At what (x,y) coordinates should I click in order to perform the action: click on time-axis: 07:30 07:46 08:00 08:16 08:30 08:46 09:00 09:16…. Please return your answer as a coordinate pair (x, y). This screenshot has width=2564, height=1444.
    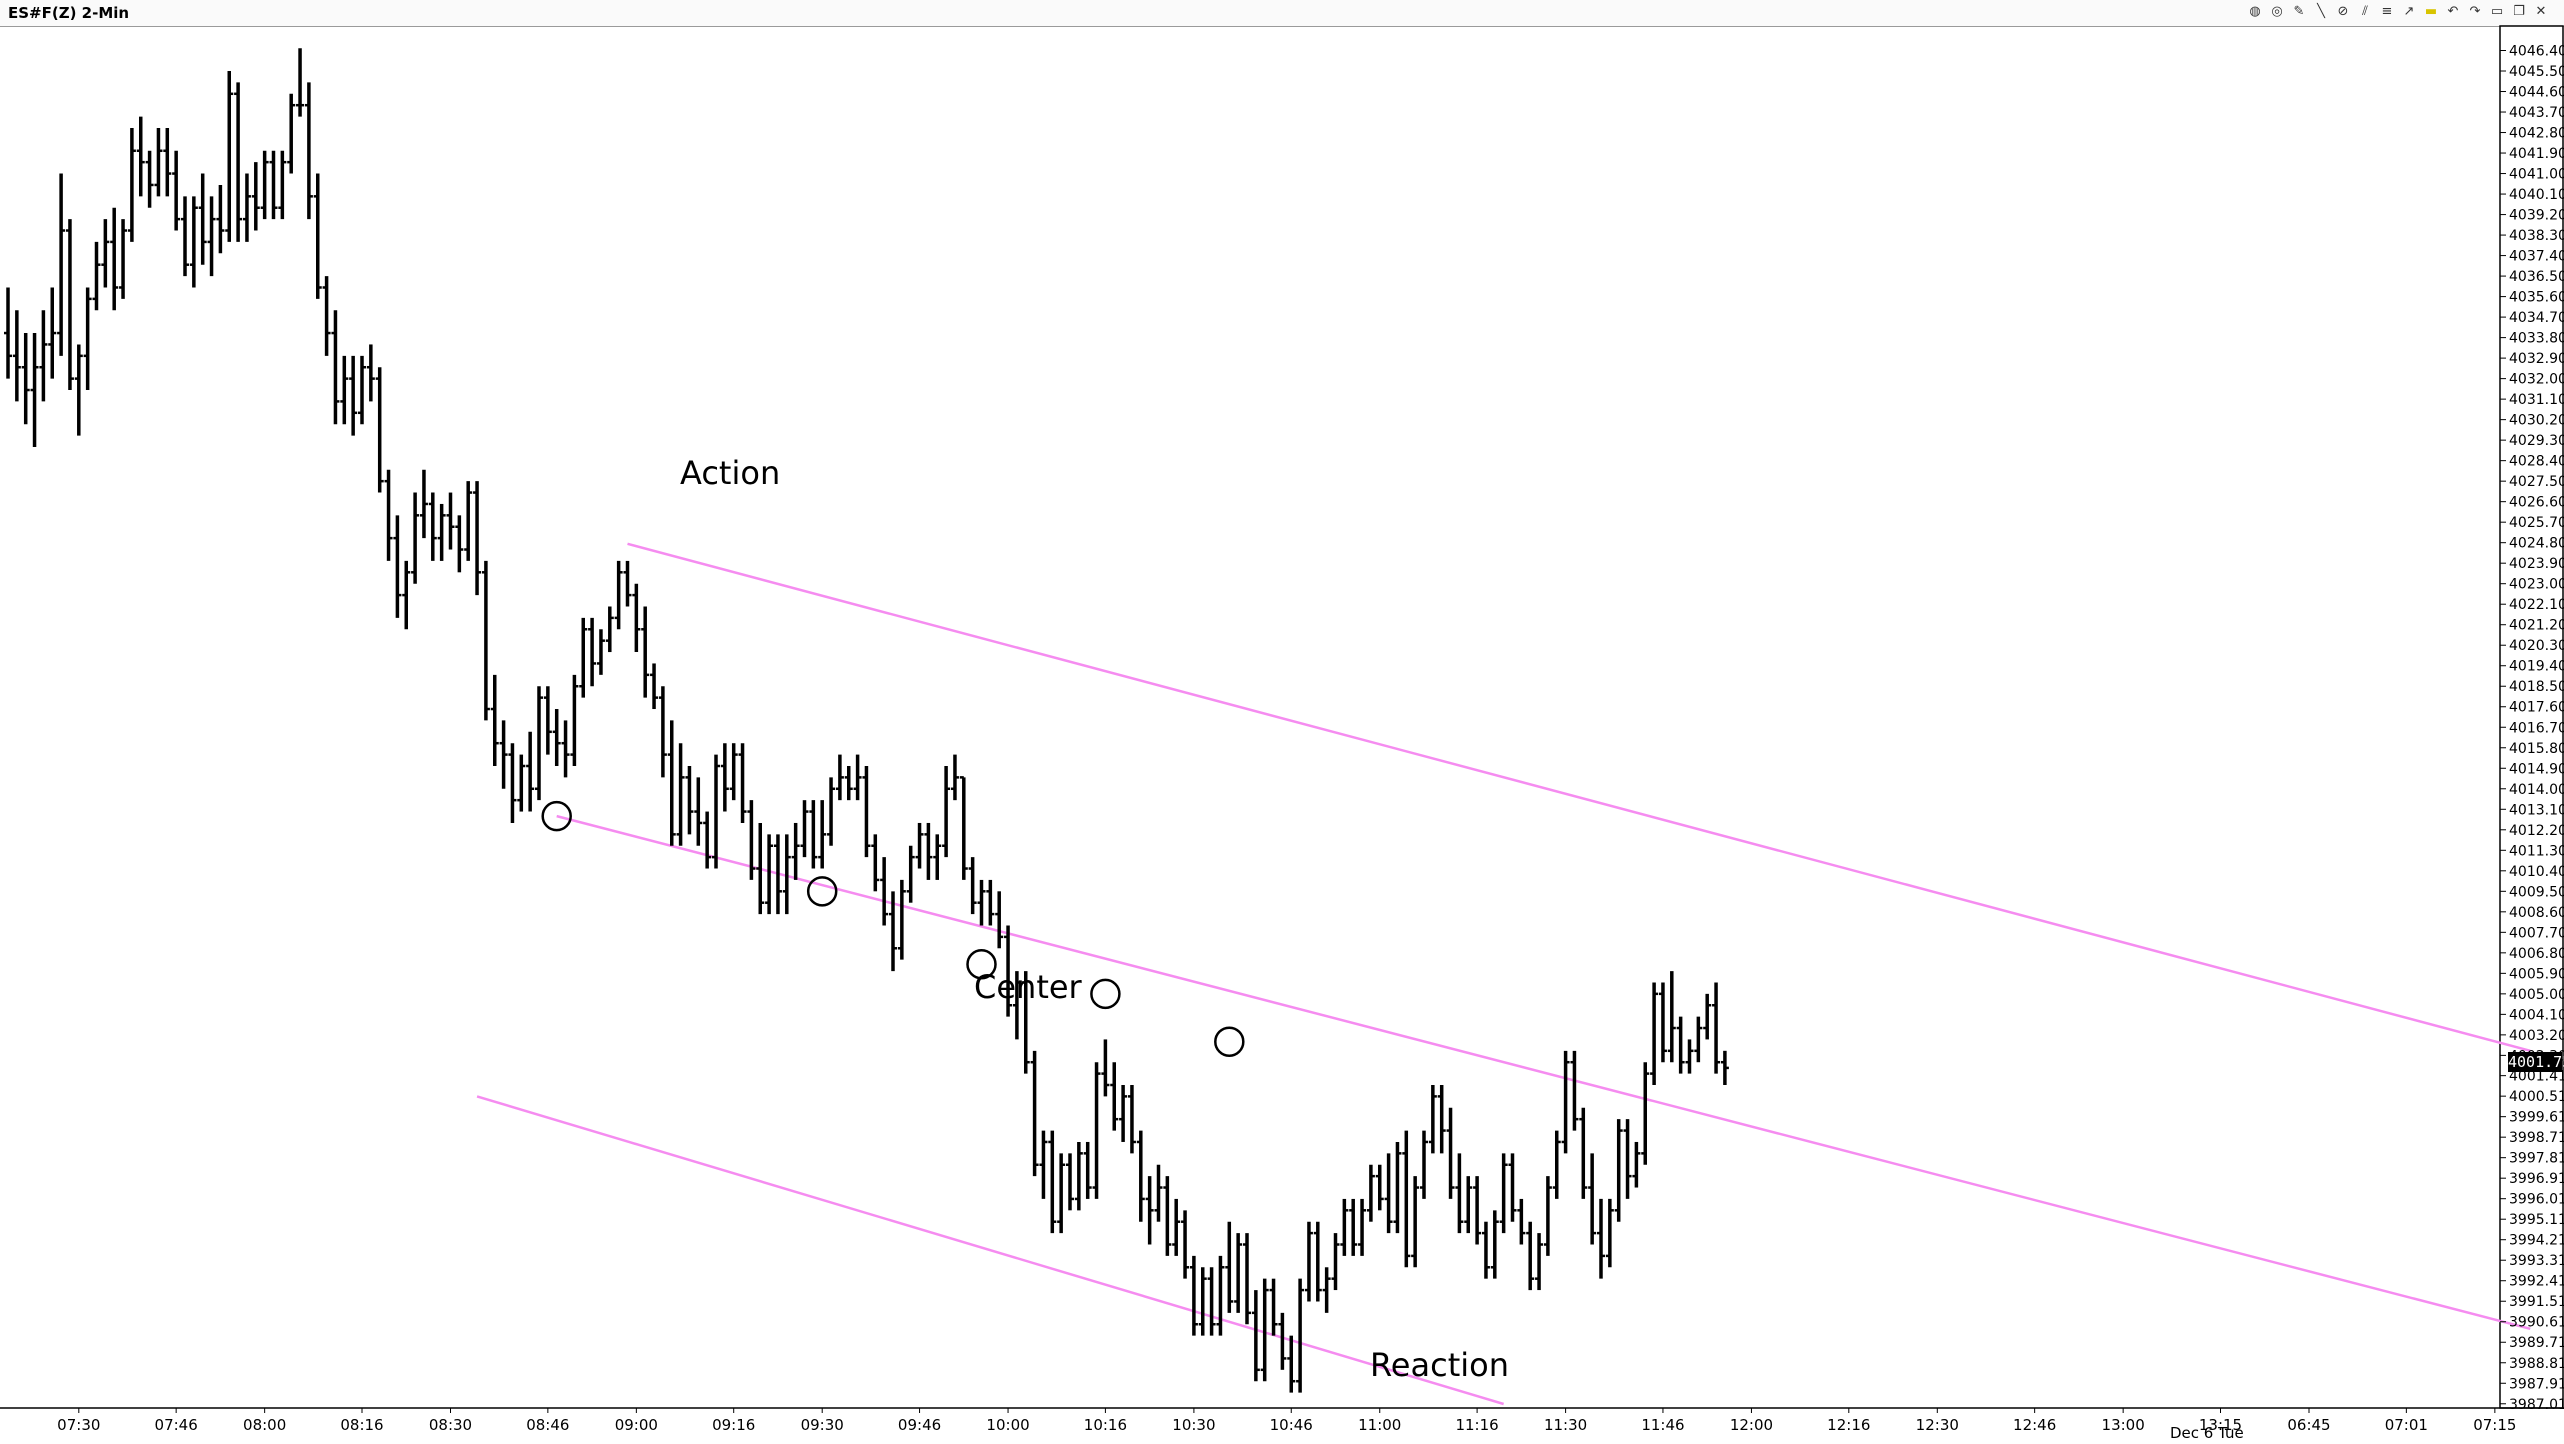
    Looking at the image, I should click on (1286, 1421).